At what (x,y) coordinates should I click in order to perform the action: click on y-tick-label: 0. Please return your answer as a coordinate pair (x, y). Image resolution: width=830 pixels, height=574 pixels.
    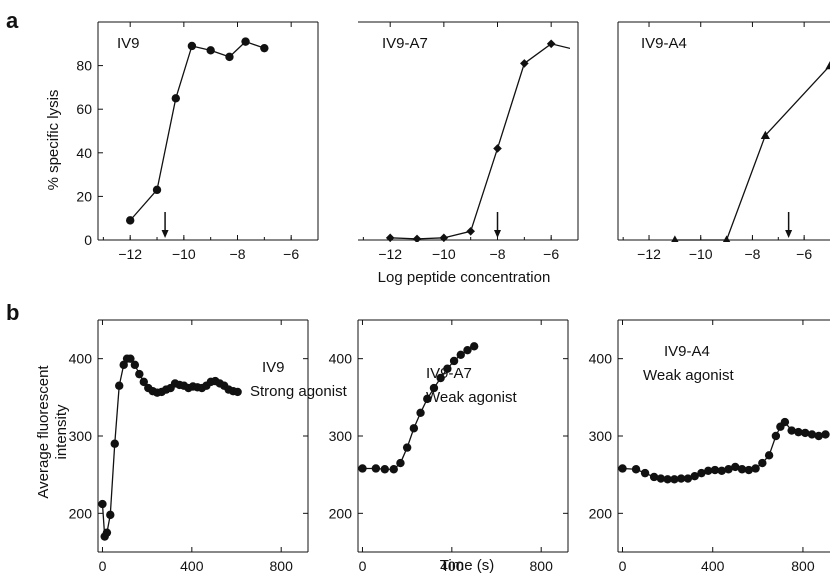
    Looking at the image, I should click on (88, 240).